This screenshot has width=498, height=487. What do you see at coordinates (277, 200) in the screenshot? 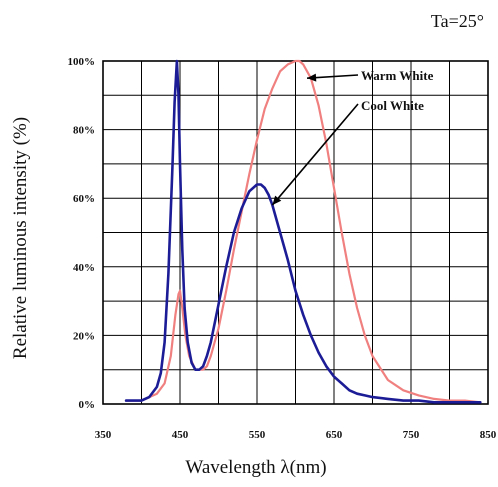
I see `cool-white-arrow-head` at bounding box center [277, 200].